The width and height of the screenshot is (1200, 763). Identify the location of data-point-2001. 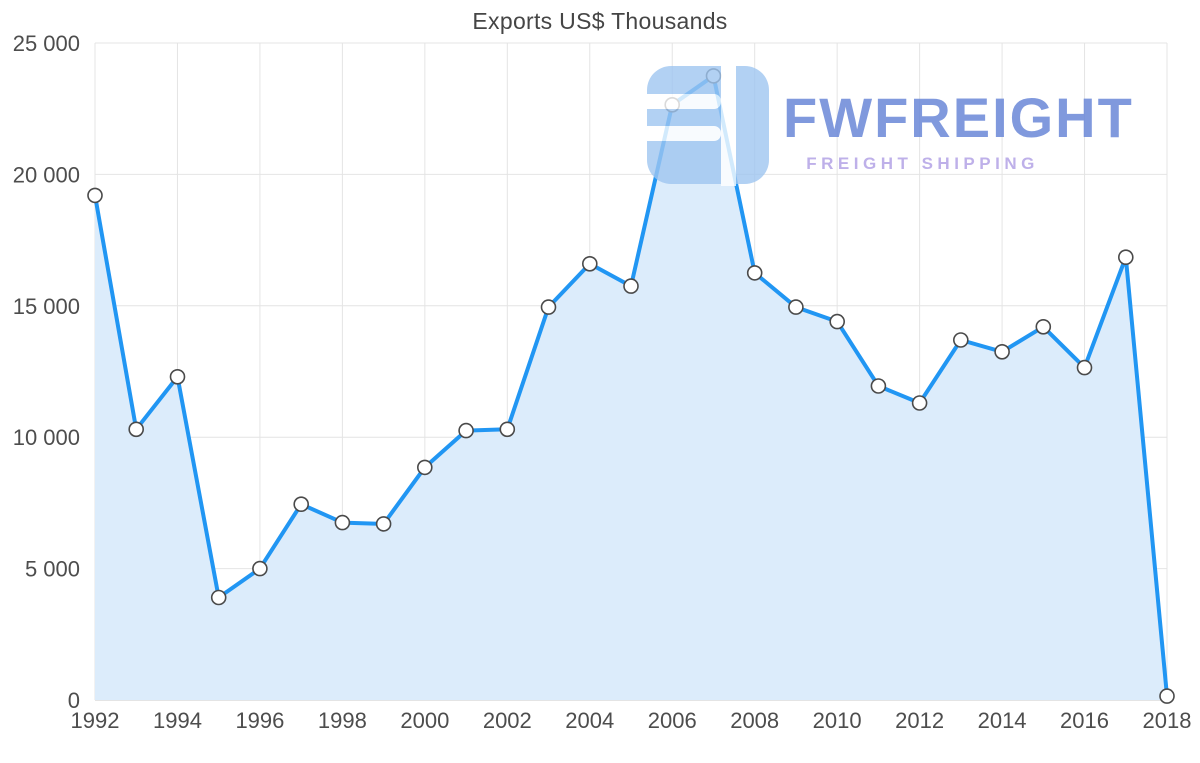
(466, 430).